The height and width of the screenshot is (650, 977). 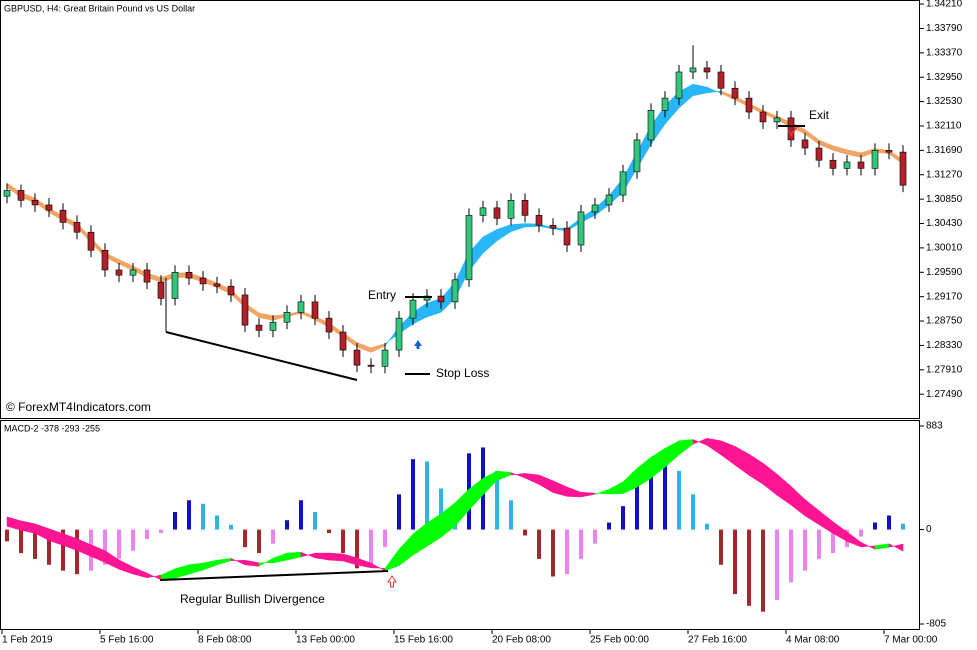 I want to click on y-tick-label: -805, so click(x=936, y=624).